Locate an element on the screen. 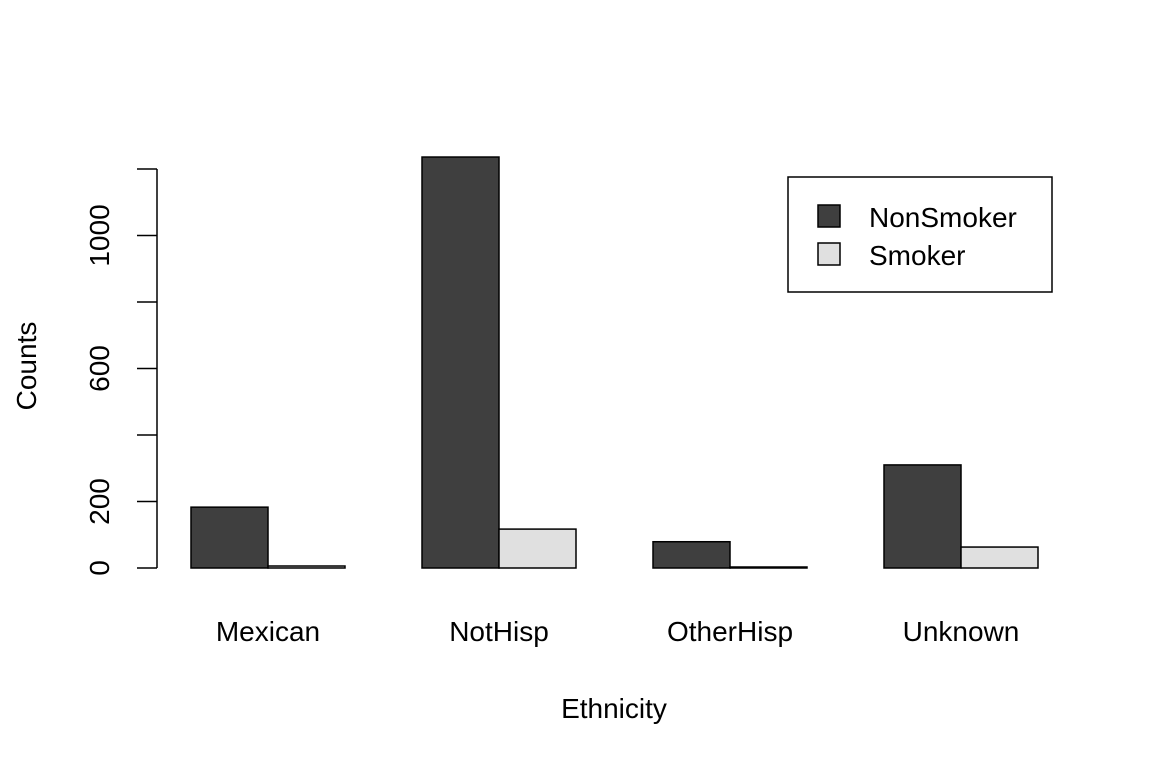 The height and width of the screenshot is (768, 1152). legend: NonSmoker Smoker is located at coordinates (920, 234).